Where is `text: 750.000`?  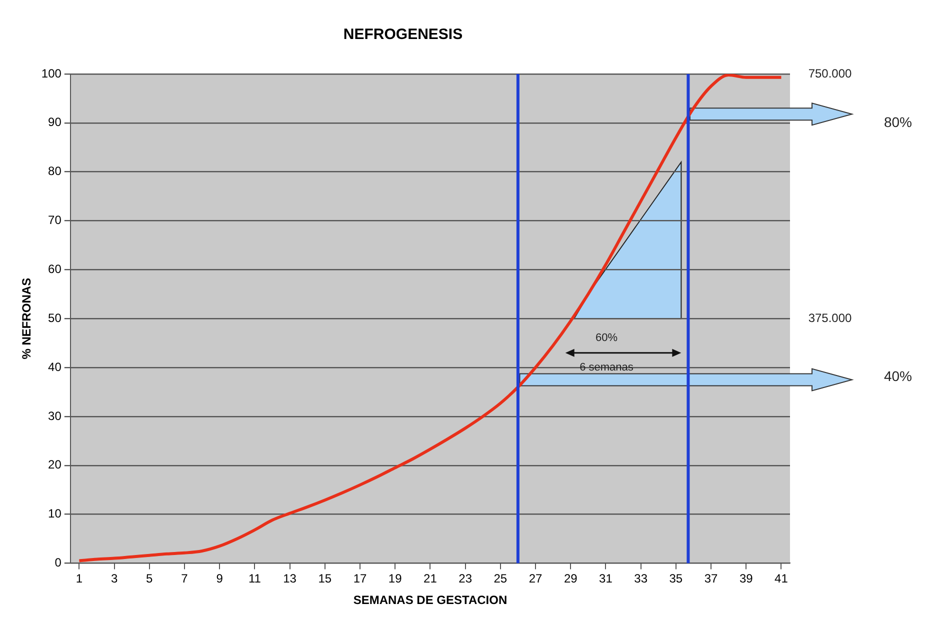 text: 750.000 is located at coordinates (830, 73).